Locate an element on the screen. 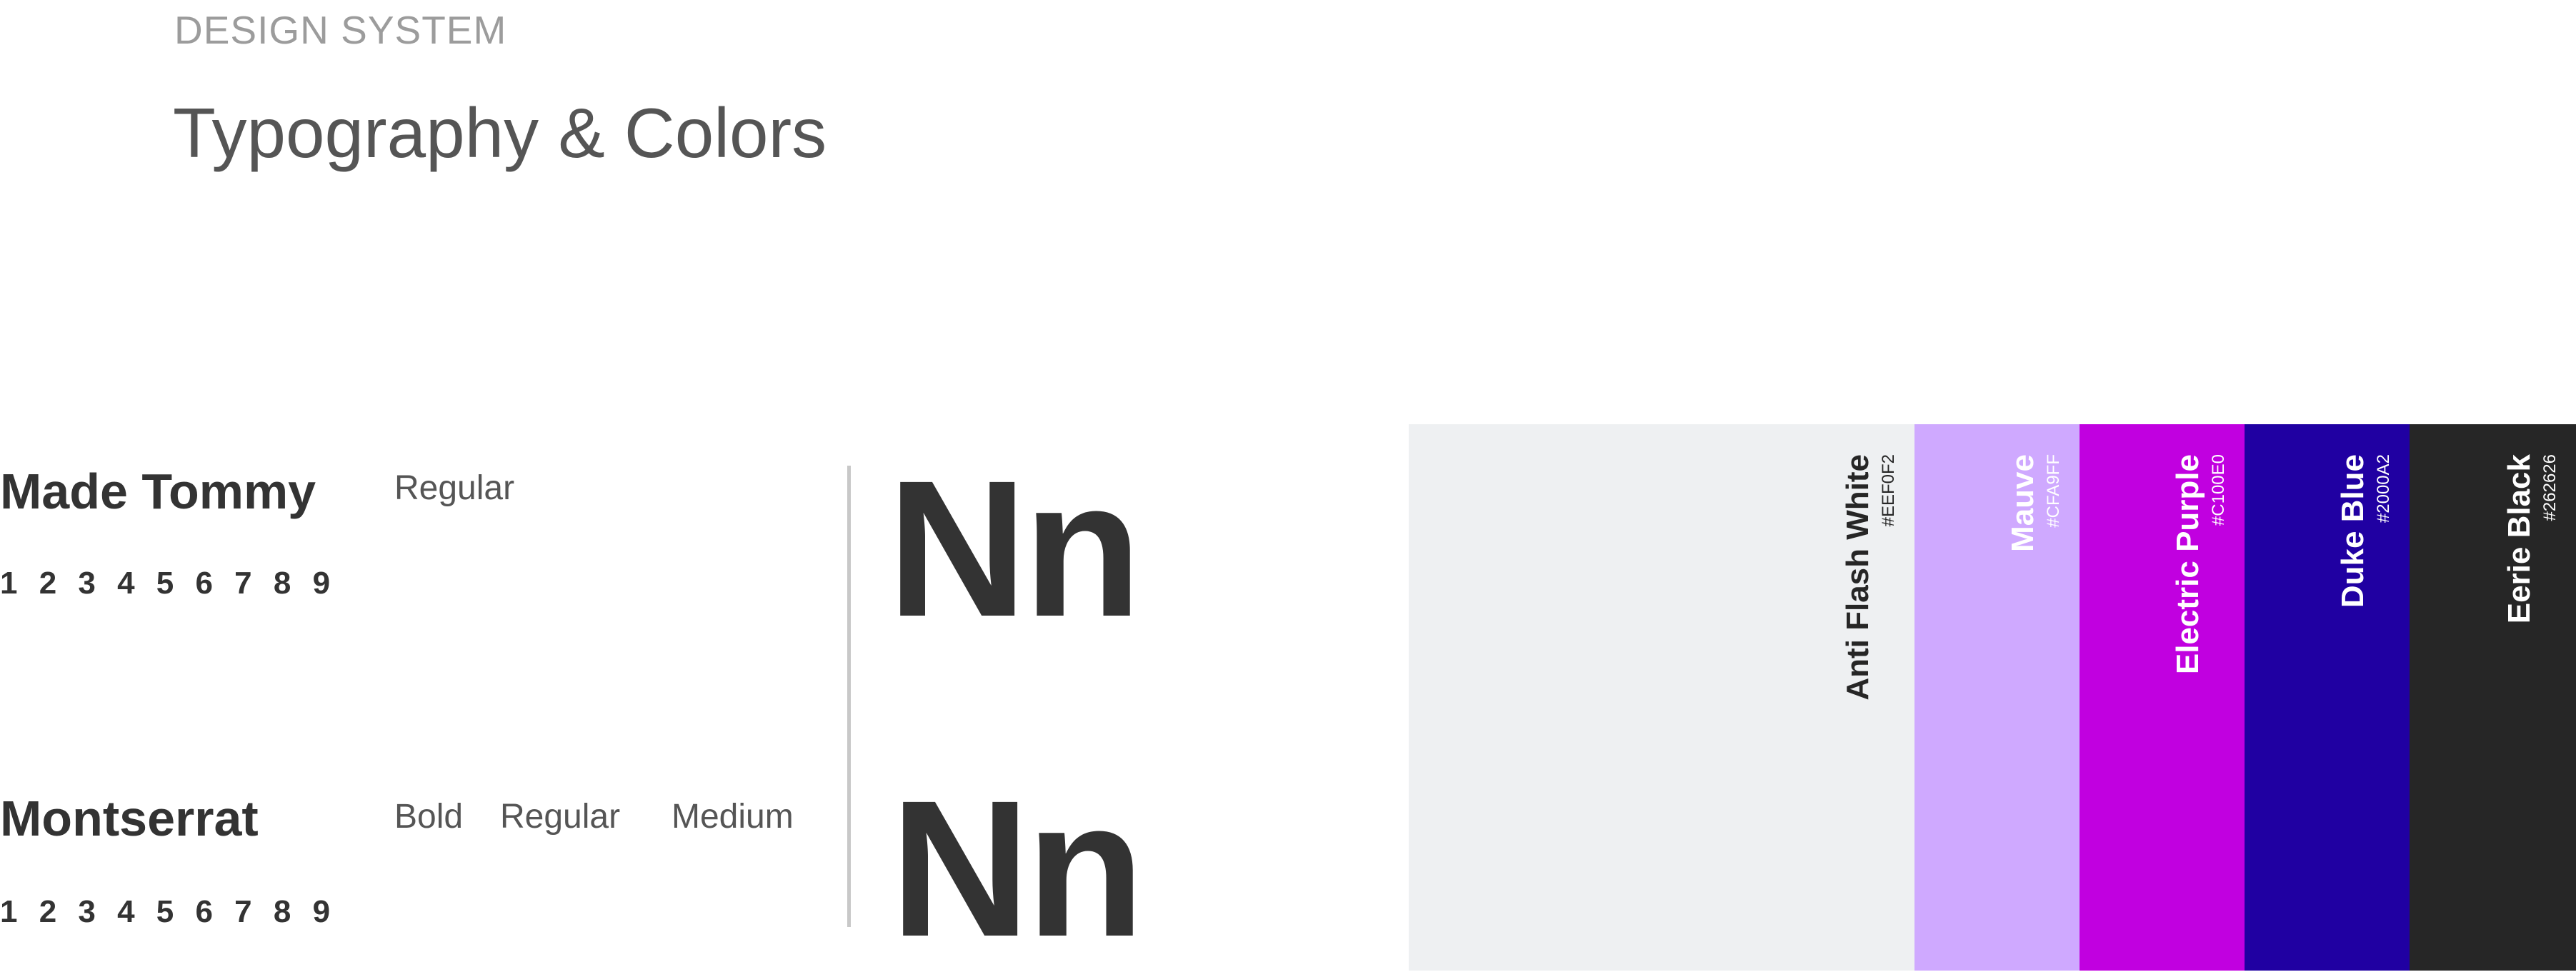 This screenshot has height=977, width=2576. color-swatch-duke-blue: Duke Blue #2000A2 is located at coordinates (2328, 697).